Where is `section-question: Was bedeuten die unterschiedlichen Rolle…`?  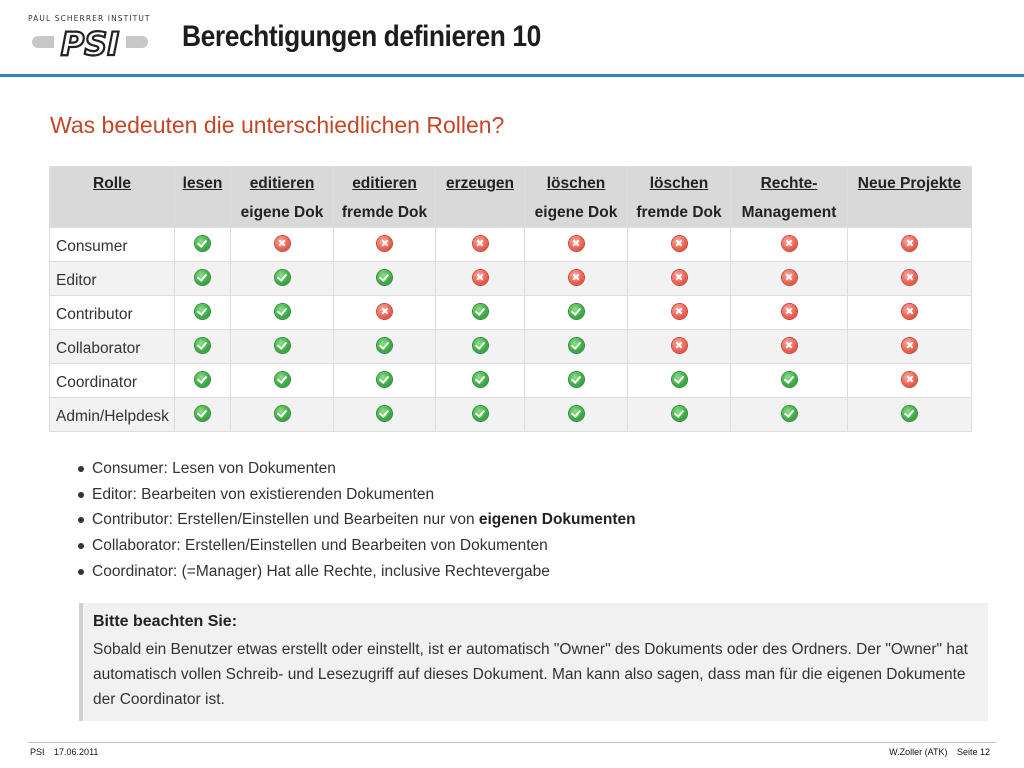
section-question: Was bedeuten die unterschiedlichen Rolle… is located at coordinates (277, 125).